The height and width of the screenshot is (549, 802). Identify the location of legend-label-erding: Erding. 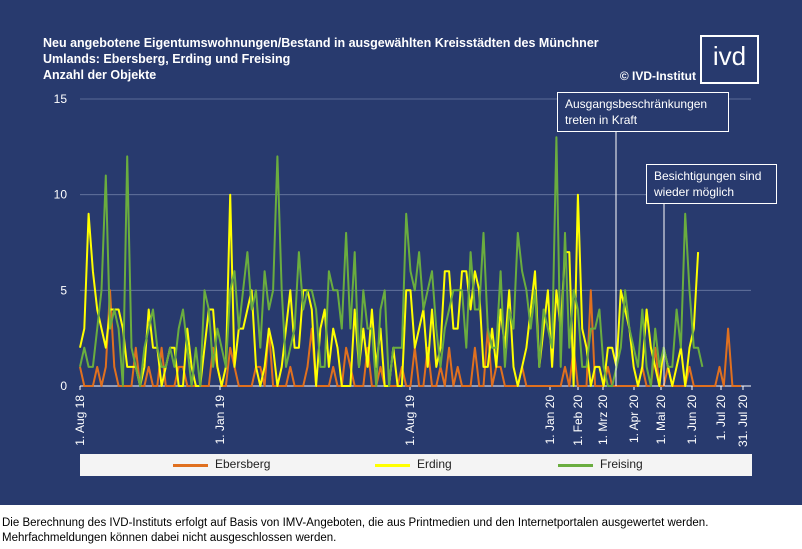
(434, 464).